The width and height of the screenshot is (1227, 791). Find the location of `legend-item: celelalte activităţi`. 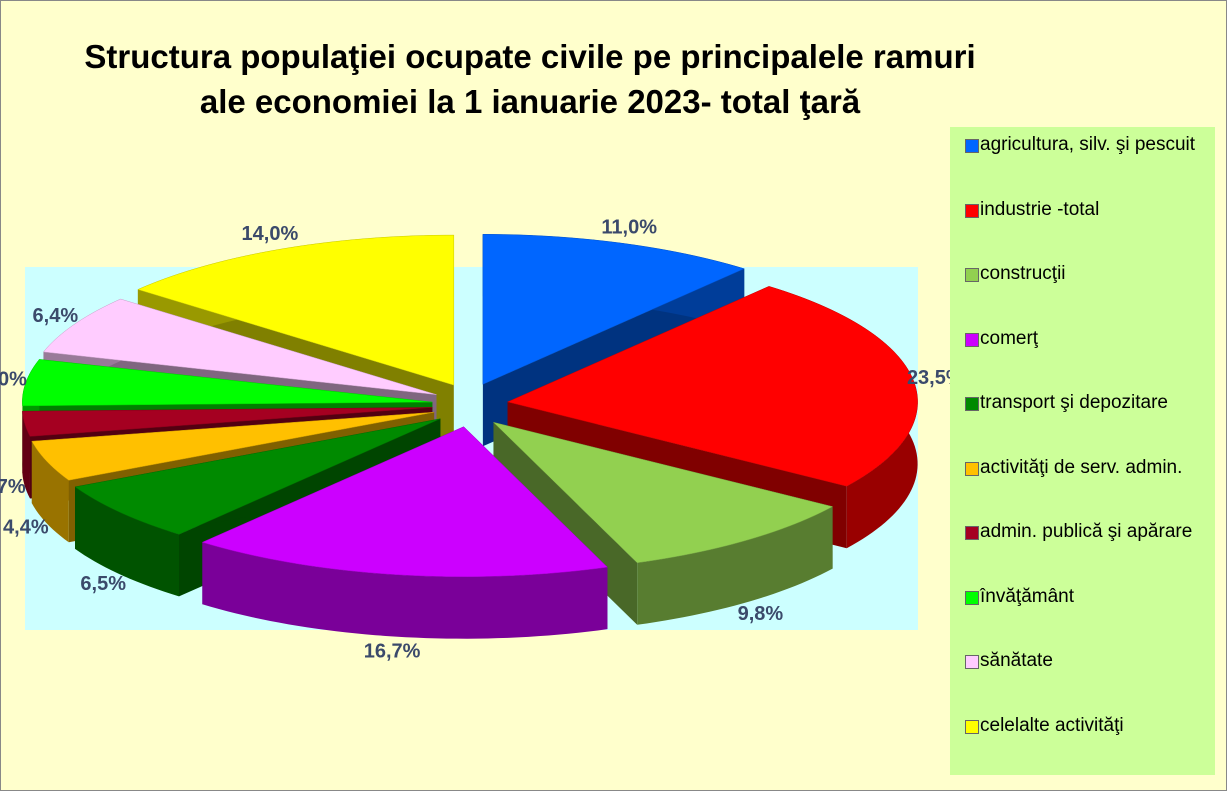

legend-item: celelalte activităţi is located at coordinates (1087, 725).